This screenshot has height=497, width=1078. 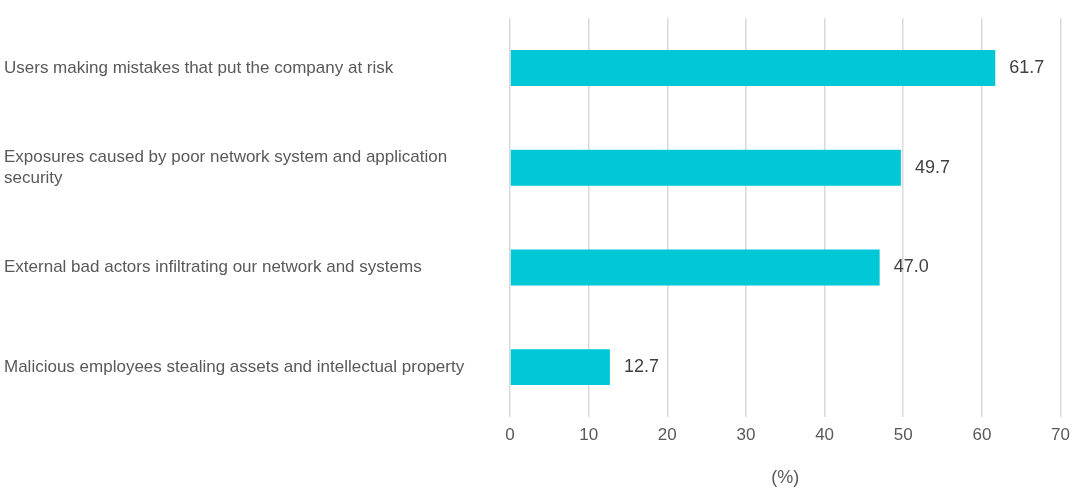 What do you see at coordinates (226, 167) in the screenshot?
I see `y-tick-label: Exposures caused by poor network system and application security` at bounding box center [226, 167].